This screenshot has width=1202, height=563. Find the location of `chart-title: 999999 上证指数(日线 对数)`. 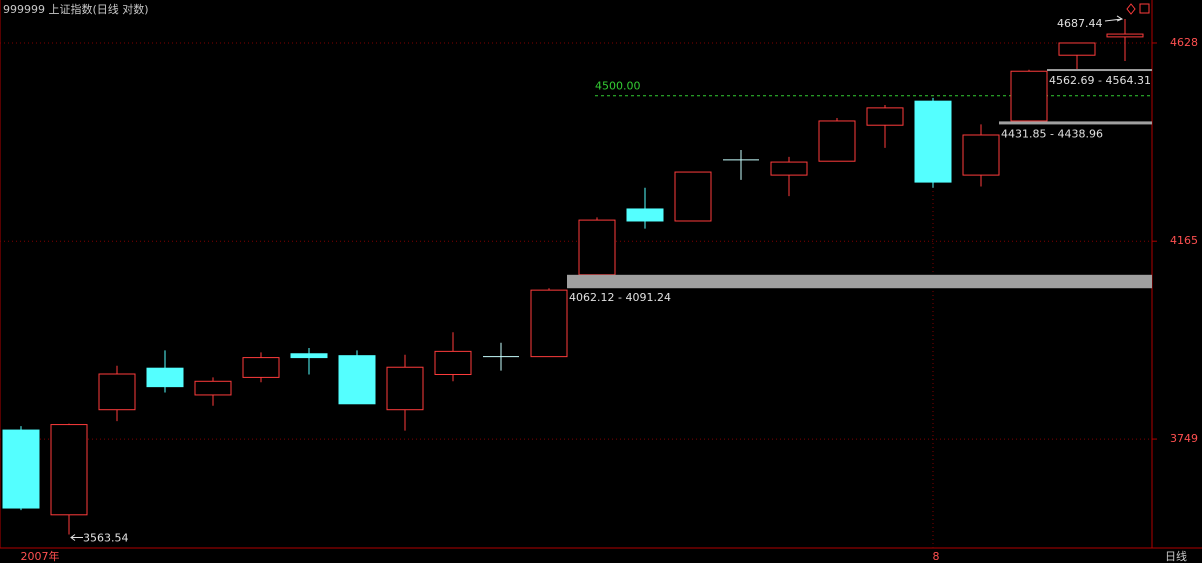

chart-title: 999999 上证指数(日线 对数) is located at coordinates (76, 9).